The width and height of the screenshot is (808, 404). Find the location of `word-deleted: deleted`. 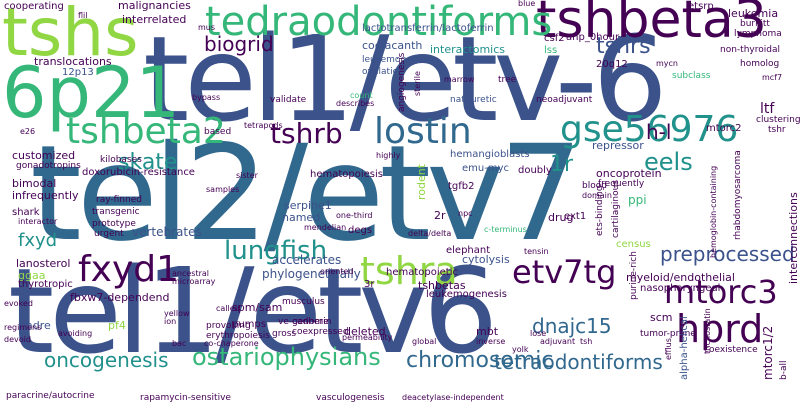

word-deleted: deleted is located at coordinates (365, 331).